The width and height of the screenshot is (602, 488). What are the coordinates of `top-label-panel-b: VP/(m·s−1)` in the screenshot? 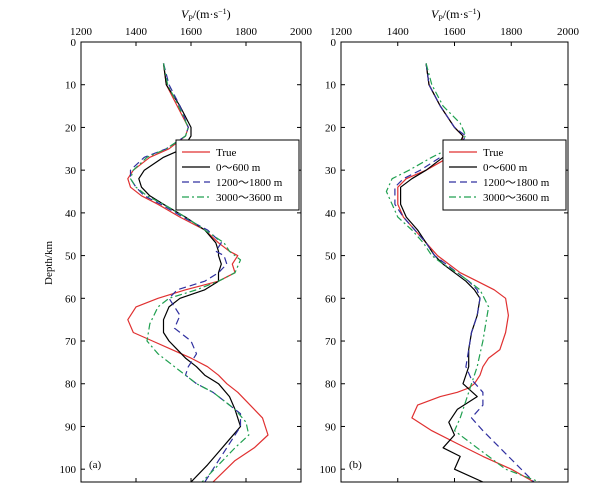 It's located at (456, 15).